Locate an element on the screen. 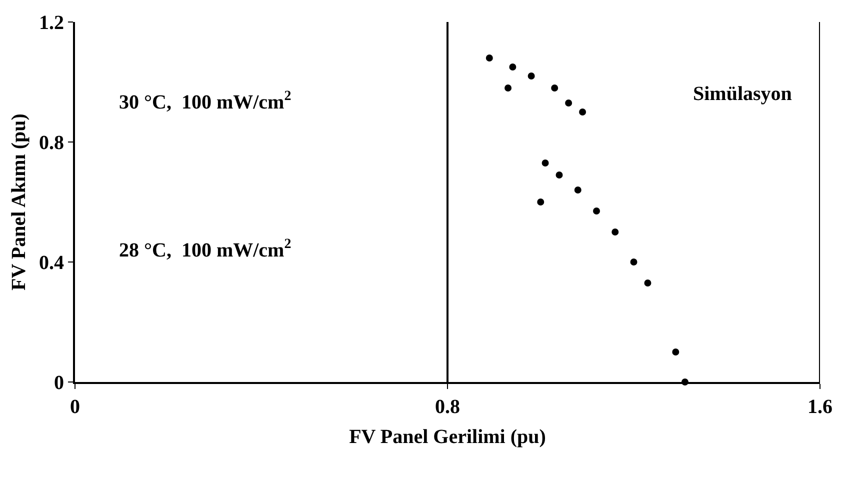 Image resolution: width=845 pixels, height=477 pixels. y-tick-label: 1.2 is located at coordinates (51, 23).